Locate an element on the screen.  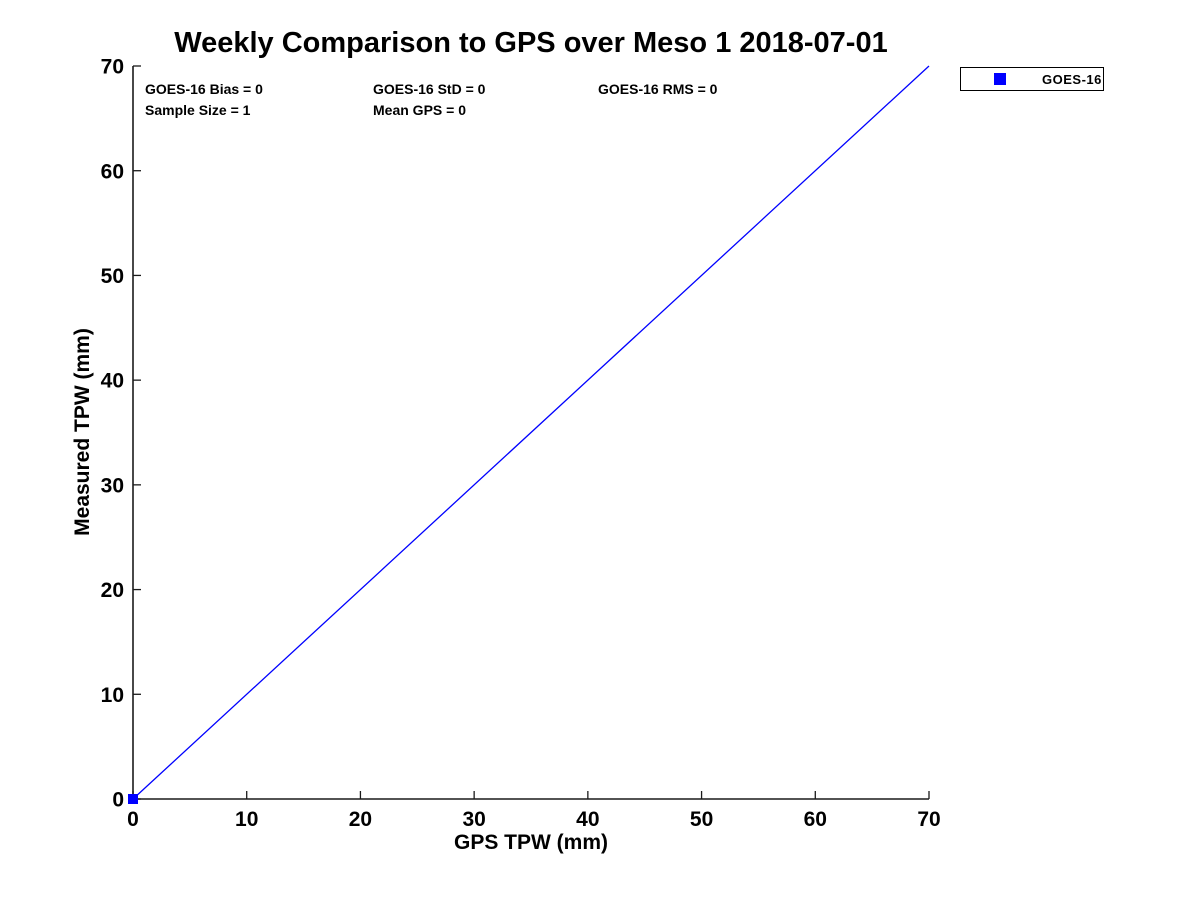
x-tick-label: 40 is located at coordinates (587, 819).